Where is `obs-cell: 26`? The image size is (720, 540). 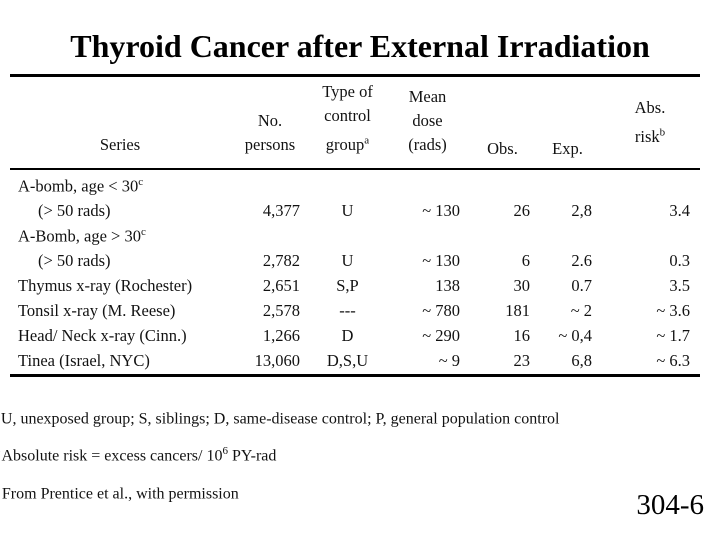 obs-cell: 26 is located at coordinates (522, 210).